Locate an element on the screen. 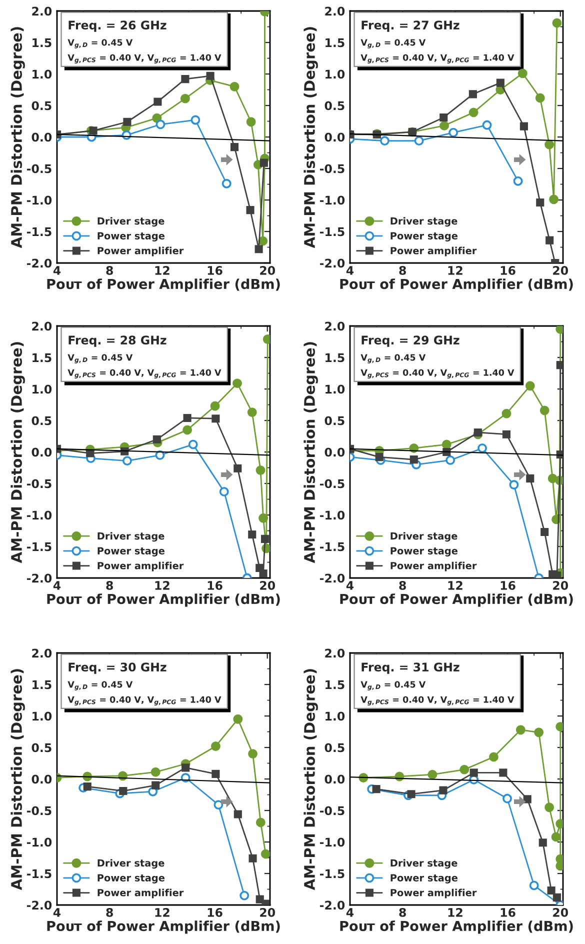 The height and width of the screenshot is (944, 585). annotation: Freq. = 30 GHz is located at coordinates (117, 668).